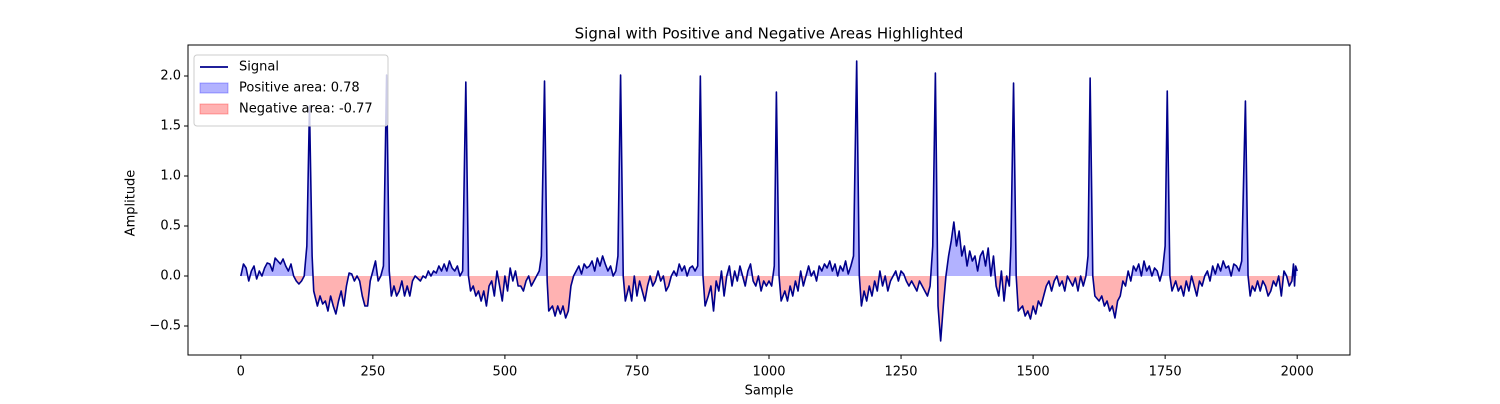 This screenshot has height=404, width=1500. I want to click on y-tick-label: 1.0, so click(170, 176).